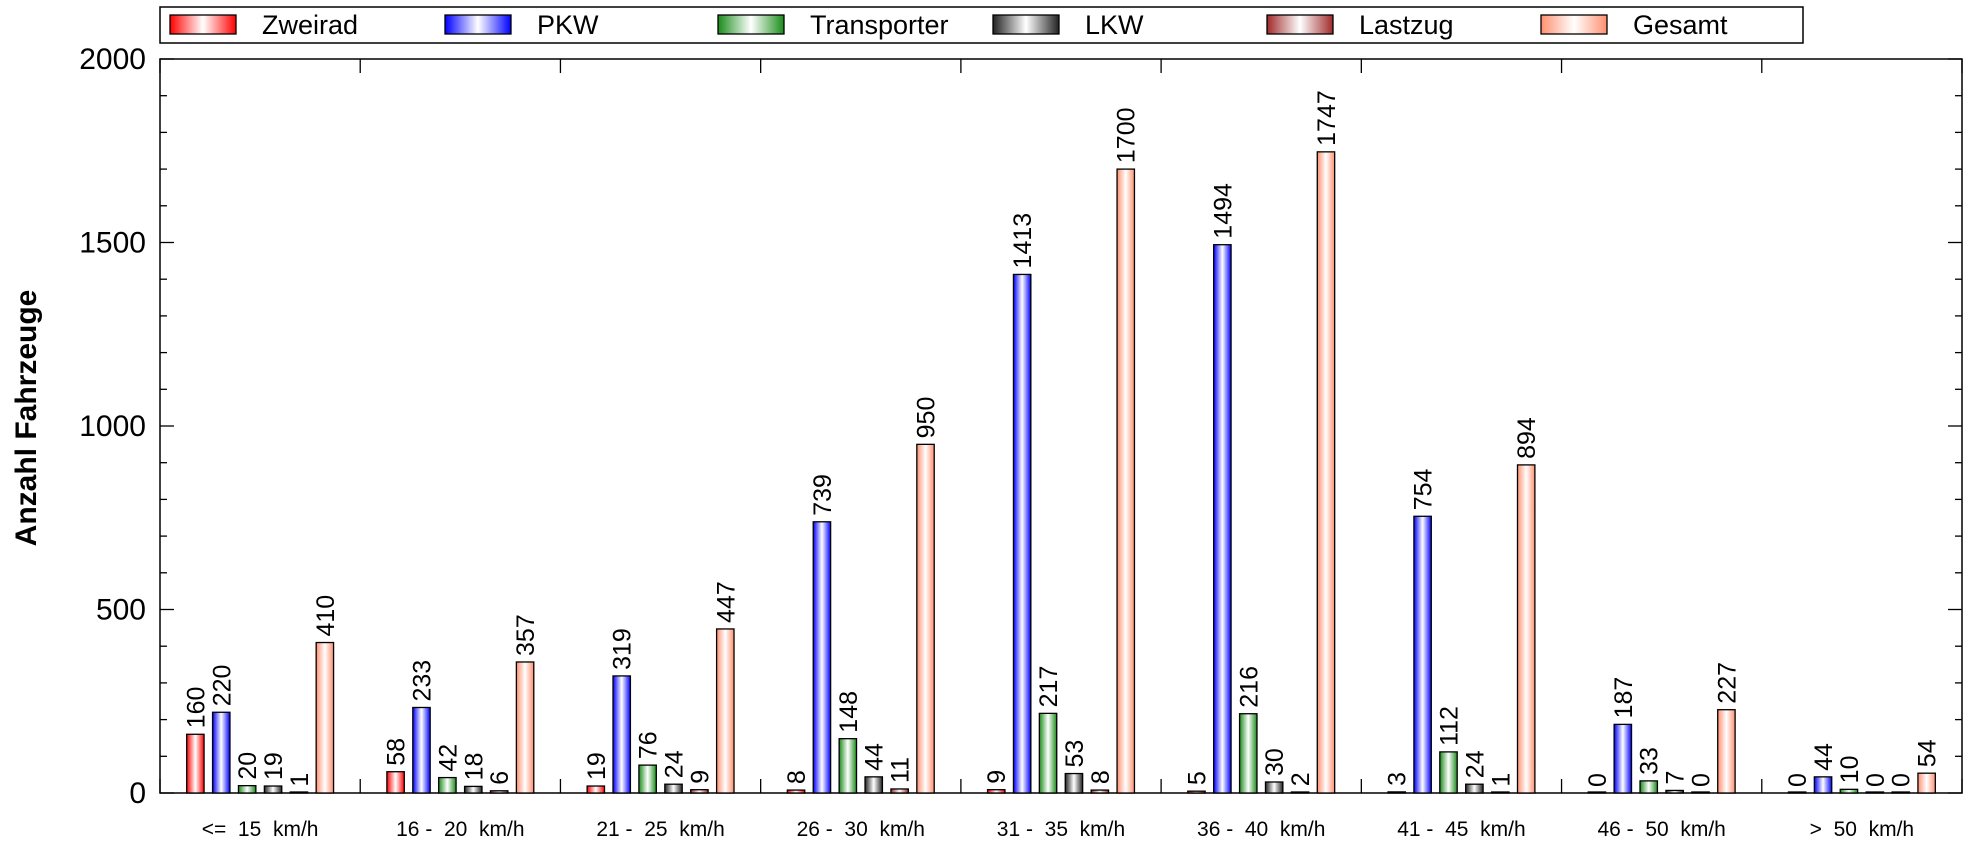  I want to click on data-label: 18, so click(474, 767).